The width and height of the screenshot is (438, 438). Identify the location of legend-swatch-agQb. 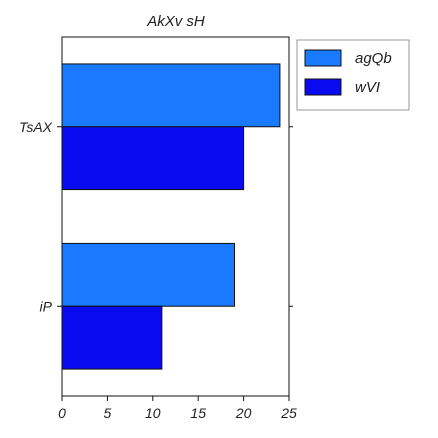
(323, 58).